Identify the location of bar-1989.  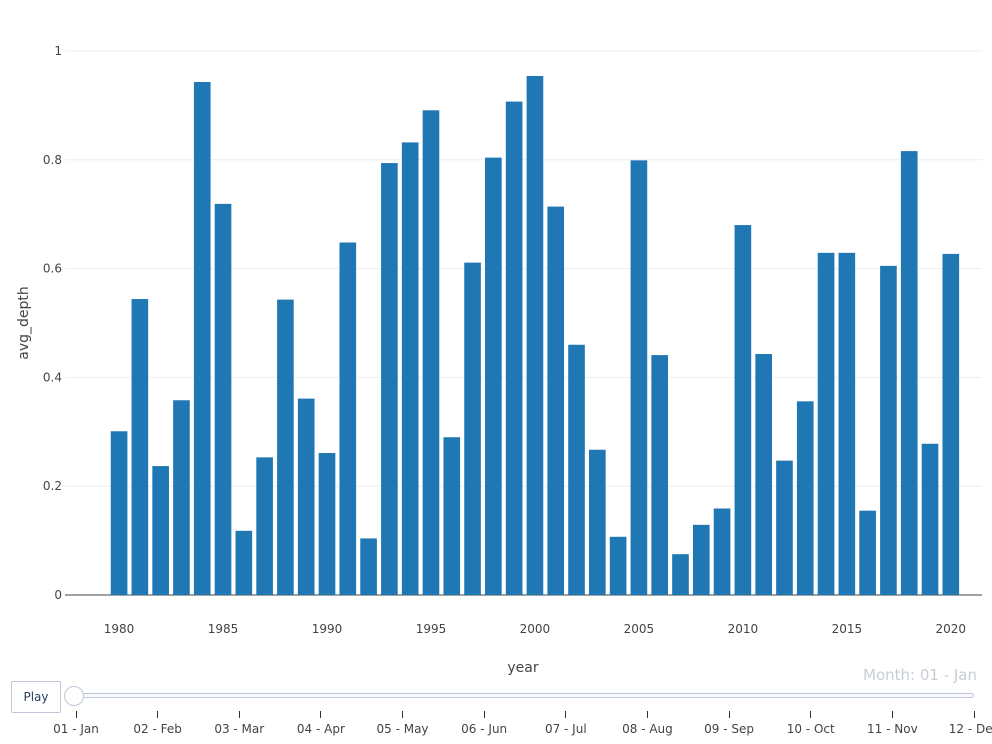
(306, 496).